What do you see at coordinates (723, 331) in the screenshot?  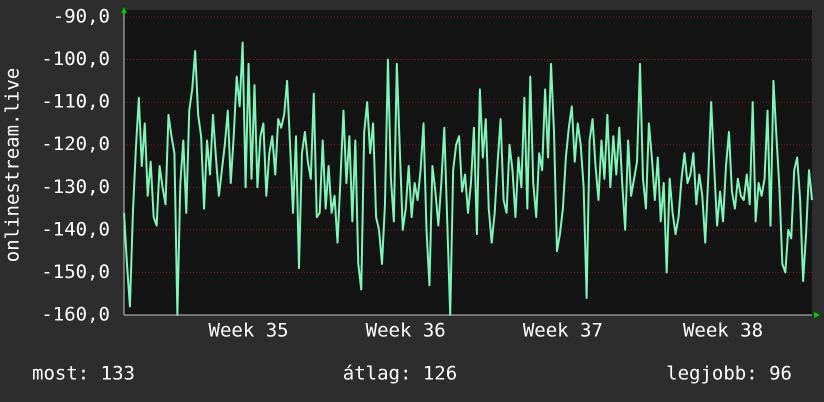 I see `x-tick-label: Week 38` at bounding box center [723, 331].